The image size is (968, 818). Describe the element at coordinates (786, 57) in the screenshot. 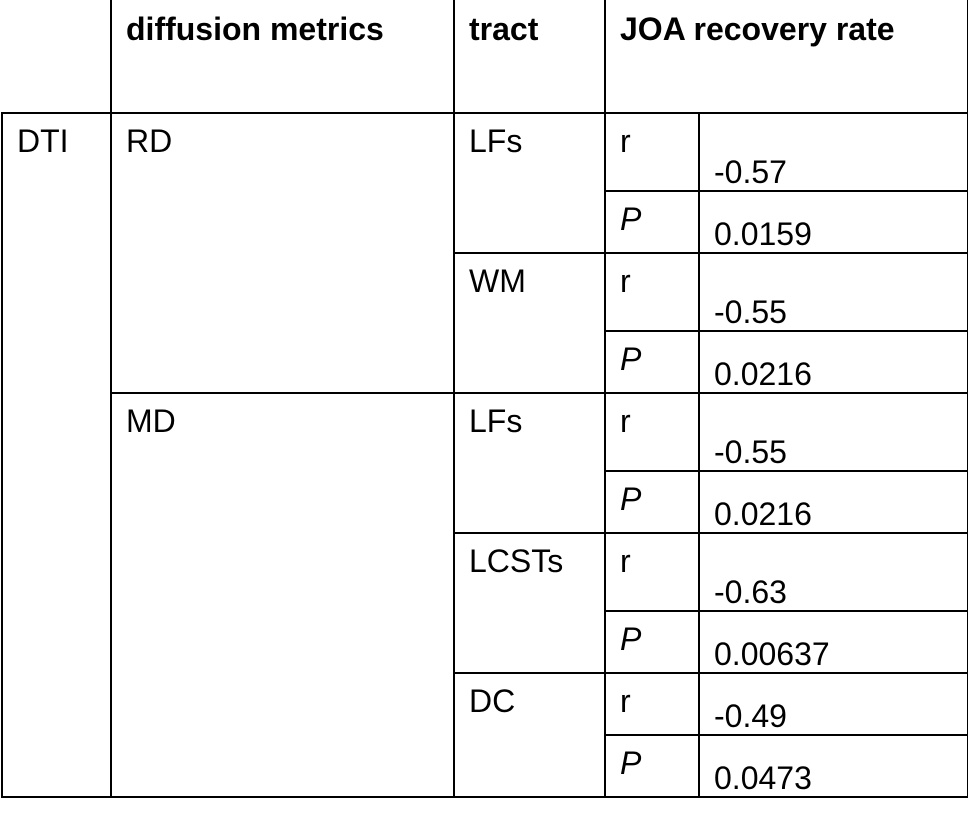

I see `header-cell: JOA recovery rate` at that location.